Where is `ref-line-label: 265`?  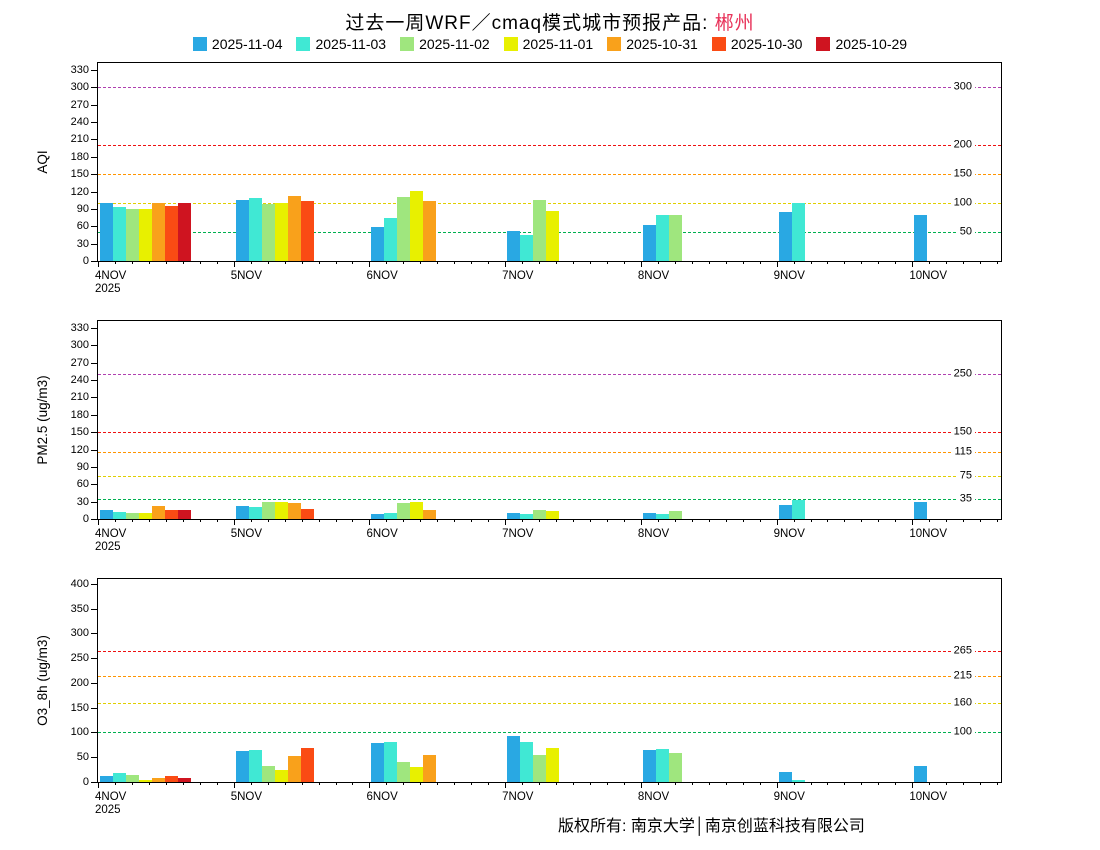 ref-line-label: 265 is located at coordinates (962, 650).